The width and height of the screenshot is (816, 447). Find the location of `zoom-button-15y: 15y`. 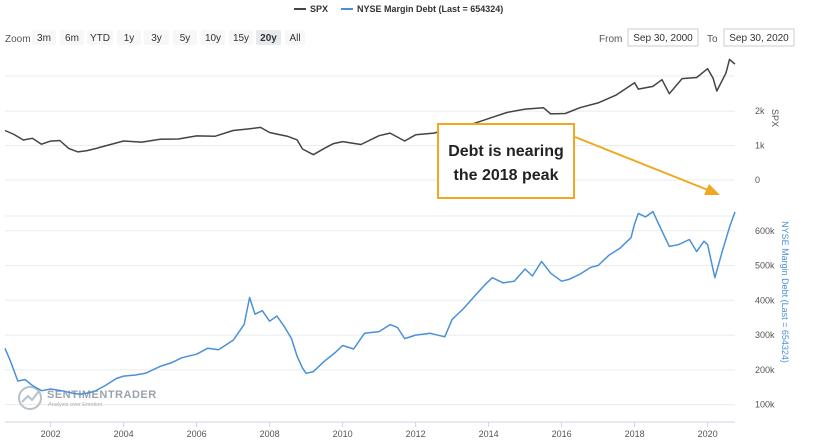

zoom-button-15y: 15y is located at coordinates (241, 37).